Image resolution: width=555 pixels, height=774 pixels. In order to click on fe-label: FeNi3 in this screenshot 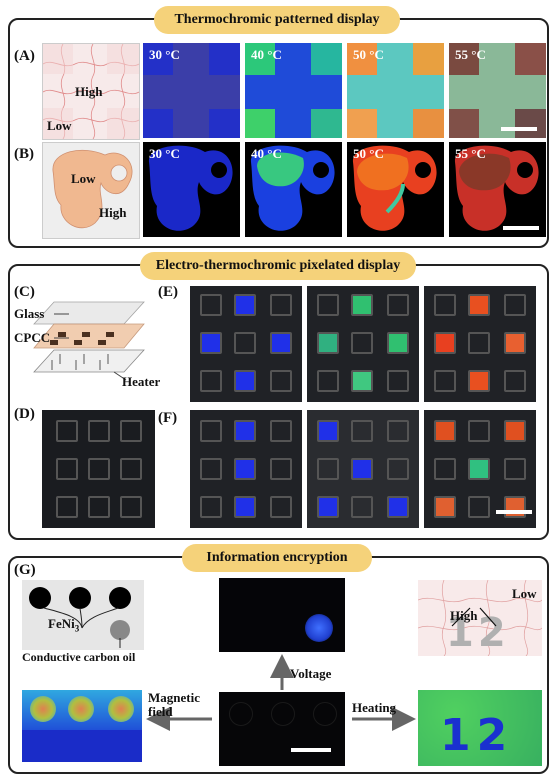, I will do `click(64, 625)`.